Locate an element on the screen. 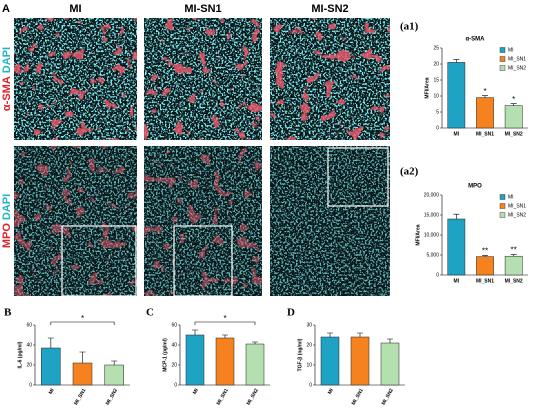 This screenshot has height=415, width=550. panel-label: C is located at coordinates (150, 313).